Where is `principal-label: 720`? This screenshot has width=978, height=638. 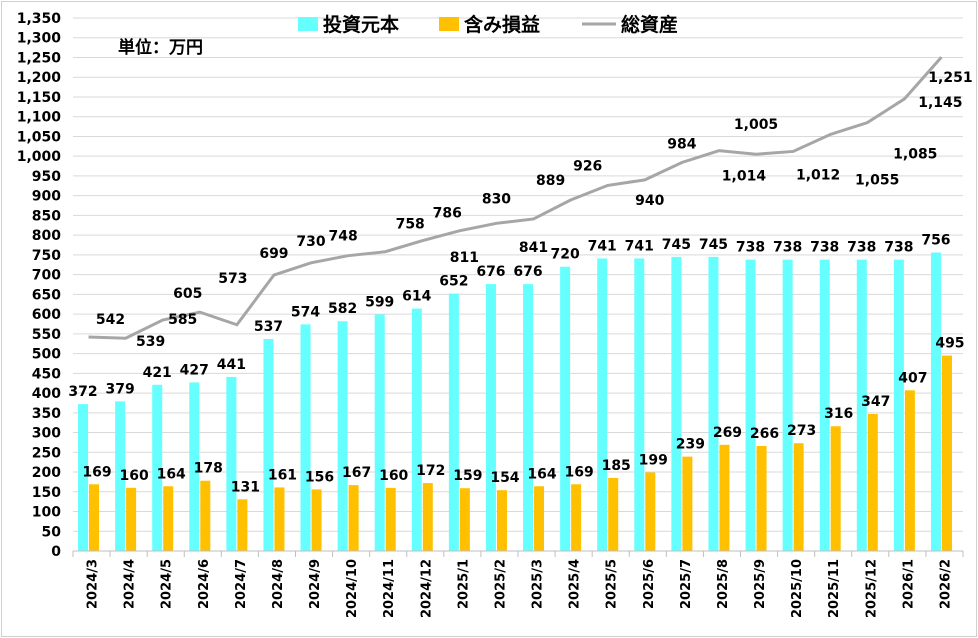 principal-label: 720 is located at coordinates (565, 255).